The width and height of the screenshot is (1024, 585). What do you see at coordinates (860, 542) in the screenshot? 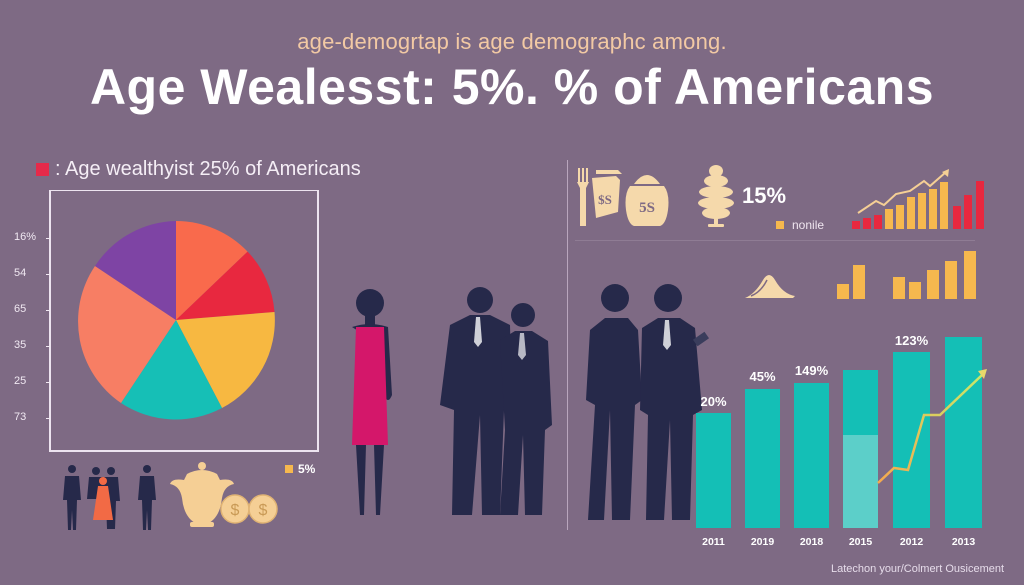
I see `x-axis-label: 2015` at bounding box center [860, 542].